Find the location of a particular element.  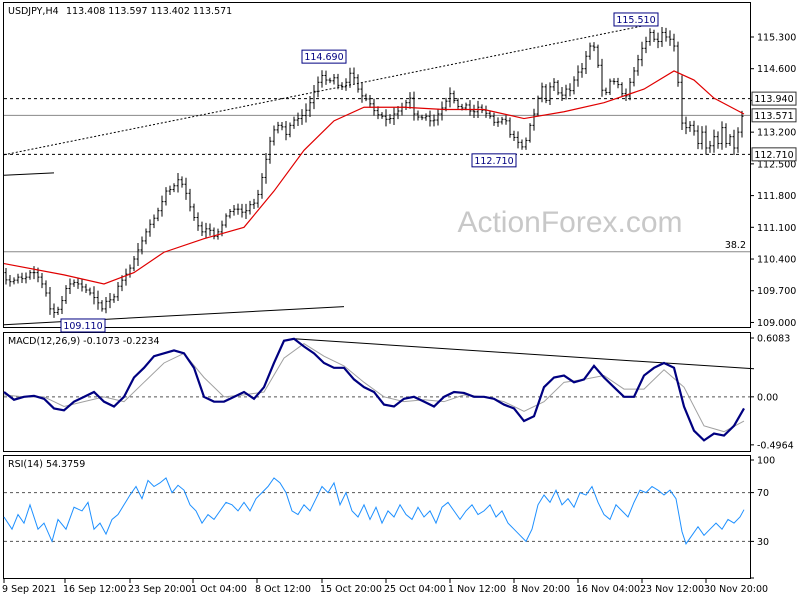

rsi-line is located at coordinates (374, 511).